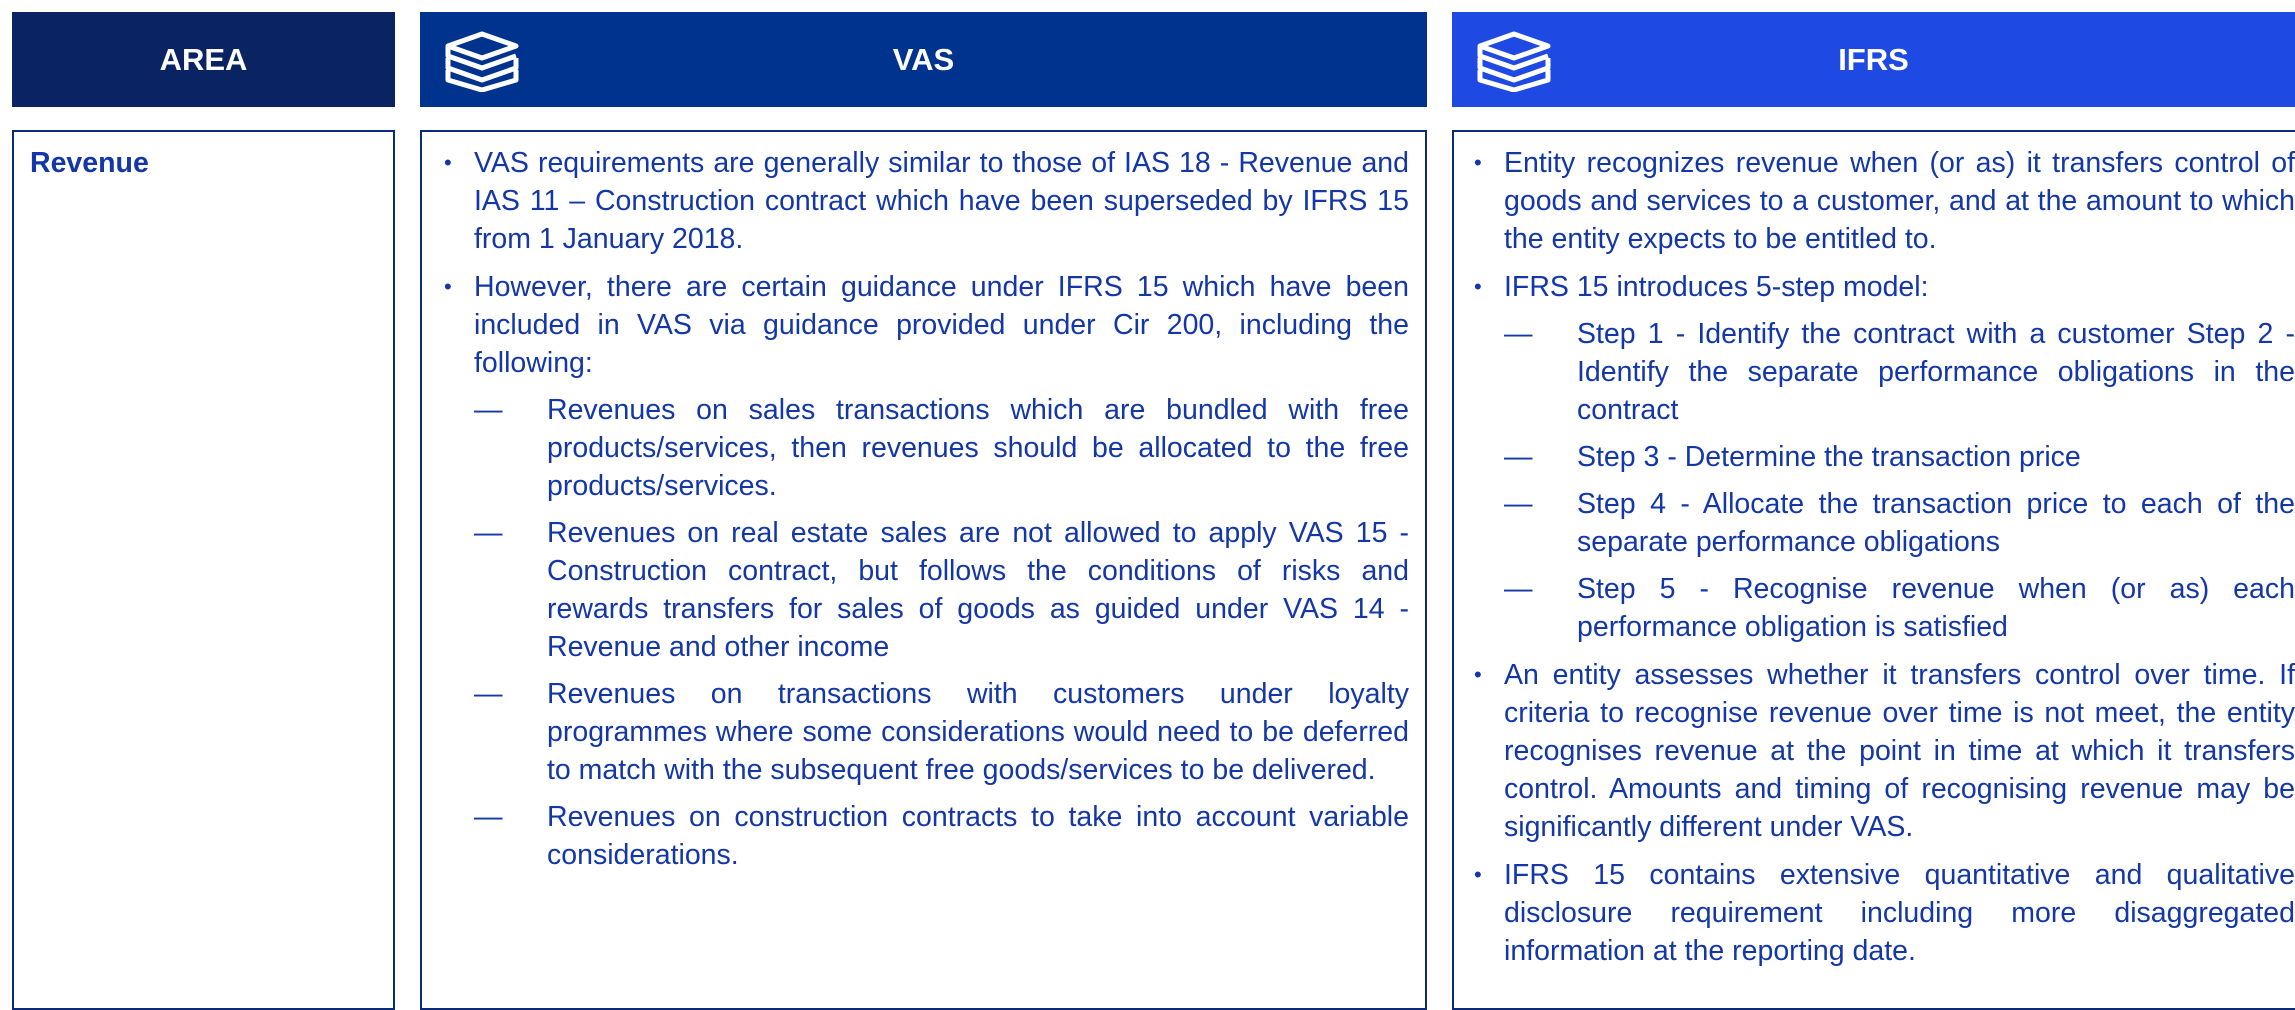 This screenshot has width=2295, height=1010. What do you see at coordinates (1716, 287) in the screenshot?
I see `bullet-text: IFRS 15 introduces 5-step model:` at bounding box center [1716, 287].